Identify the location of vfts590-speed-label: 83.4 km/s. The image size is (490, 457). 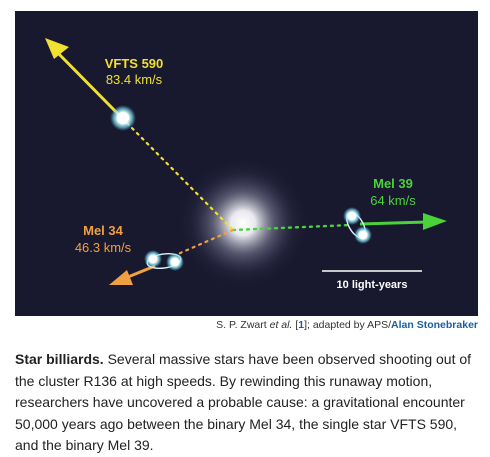
(134, 79).